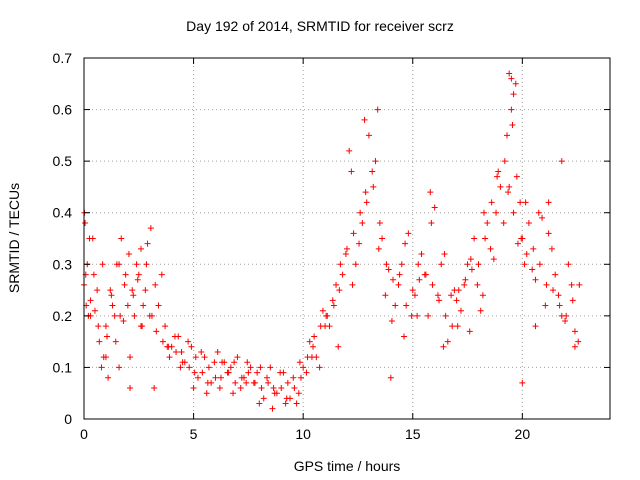 This screenshot has width=640, height=480. I want to click on x-tick-label: 10, so click(303, 434).